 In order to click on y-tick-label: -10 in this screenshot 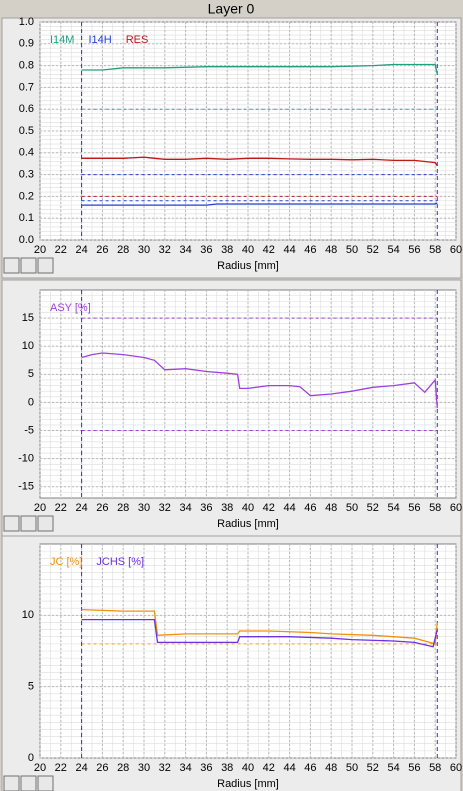, I will do `click(26, 459)`.